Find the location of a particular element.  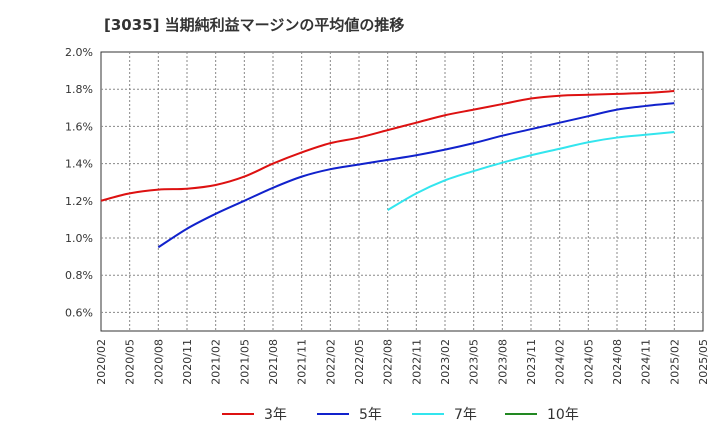

x-tick-label: 2023/08 is located at coordinates (502, 362).